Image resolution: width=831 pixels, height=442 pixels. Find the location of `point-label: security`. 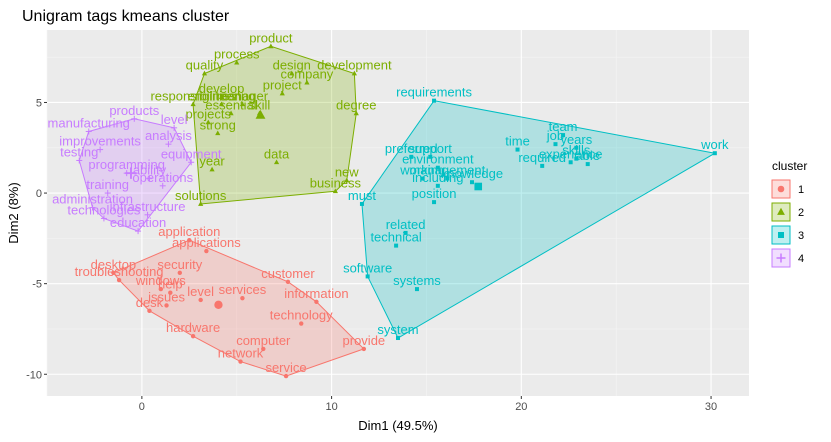

point-label: security is located at coordinates (179, 264).